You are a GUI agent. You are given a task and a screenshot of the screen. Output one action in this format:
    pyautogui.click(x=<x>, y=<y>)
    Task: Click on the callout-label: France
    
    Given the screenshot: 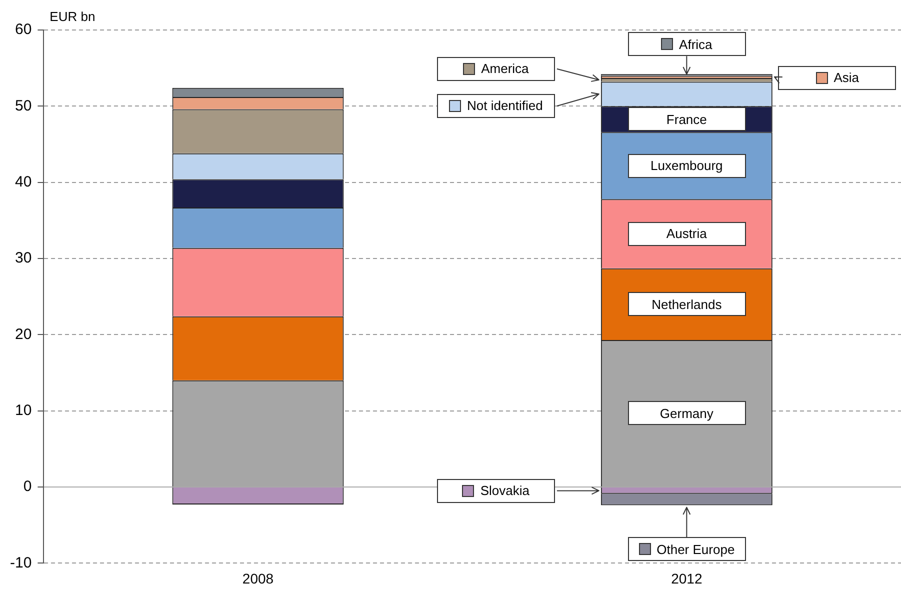 What is the action you would take?
    pyautogui.click(x=687, y=119)
    